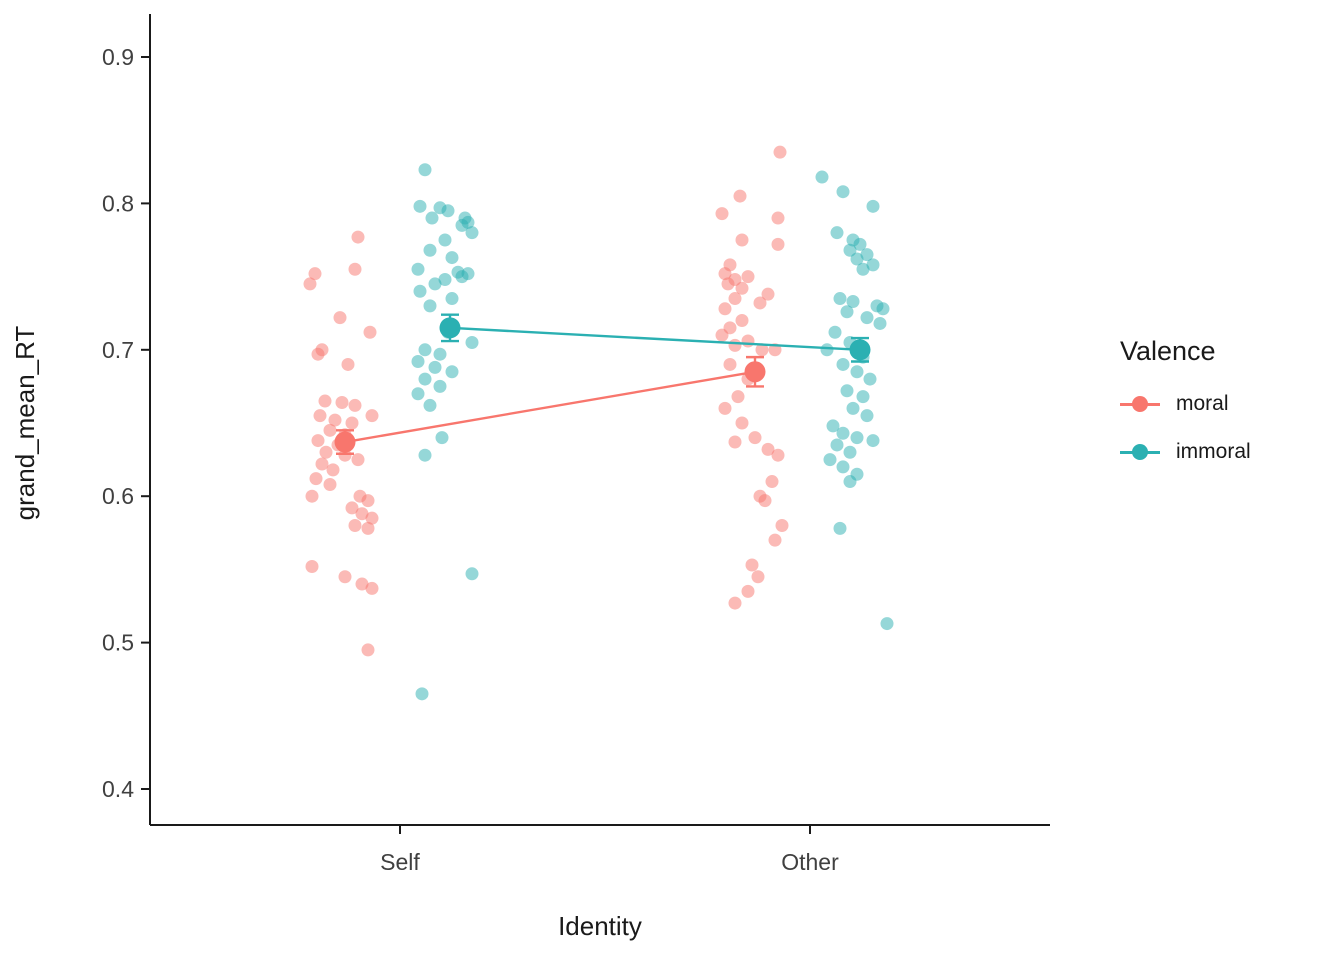 Image resolution: width=1344 pixels, height=960 pixels. I want to click on y-tick-label: 0.6, so click(118, 496).